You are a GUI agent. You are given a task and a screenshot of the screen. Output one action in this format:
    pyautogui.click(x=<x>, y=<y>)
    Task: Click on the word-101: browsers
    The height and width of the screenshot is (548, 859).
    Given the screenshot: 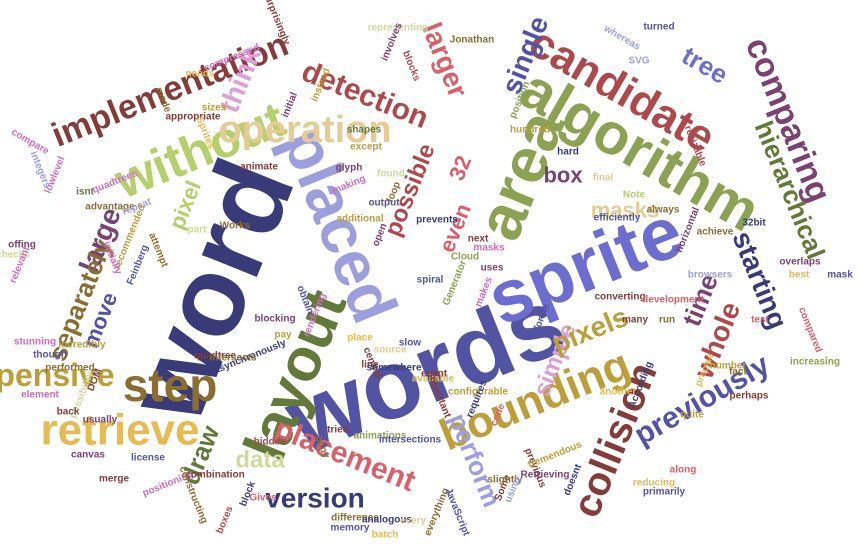 What is the action you would take?
    pyautogui.click(x=710, y=275)
    